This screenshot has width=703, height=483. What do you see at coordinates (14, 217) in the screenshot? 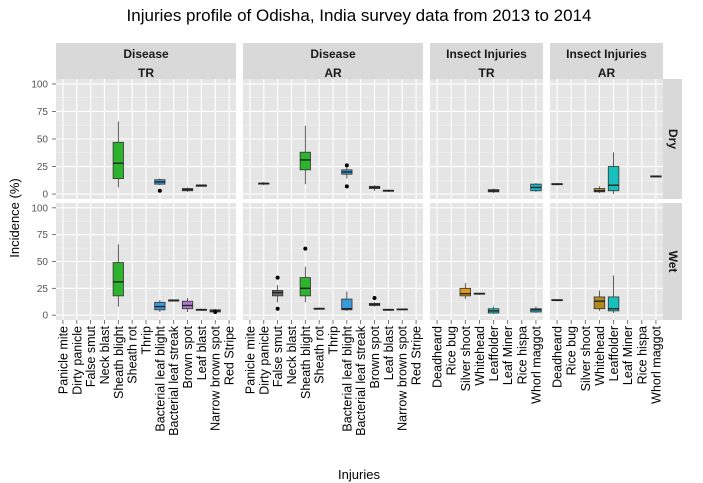
I see `y-axis-title: Incidence (%)` at bounding box center [14, 217].